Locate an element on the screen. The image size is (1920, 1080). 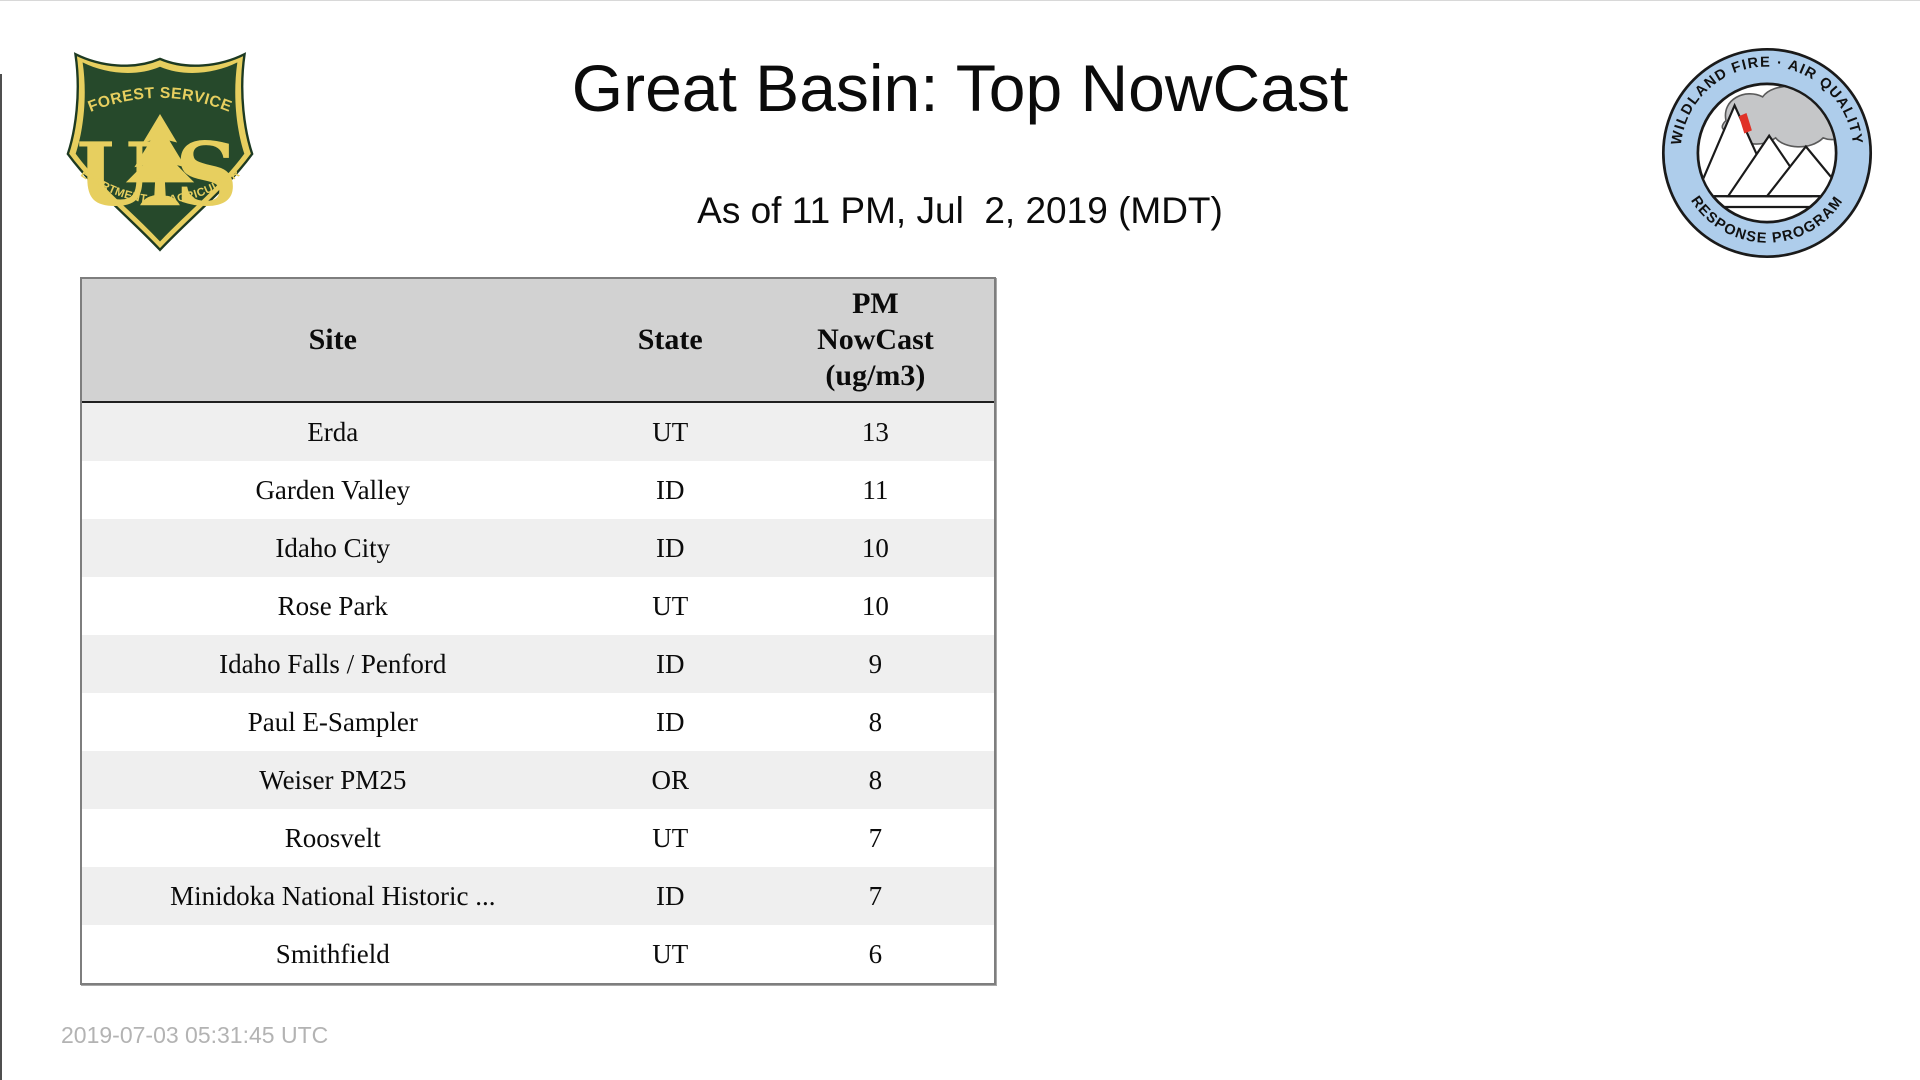
column-header-pm-nowcast: PM NowCast (ug/m3) is located at coordinates (875, 340).